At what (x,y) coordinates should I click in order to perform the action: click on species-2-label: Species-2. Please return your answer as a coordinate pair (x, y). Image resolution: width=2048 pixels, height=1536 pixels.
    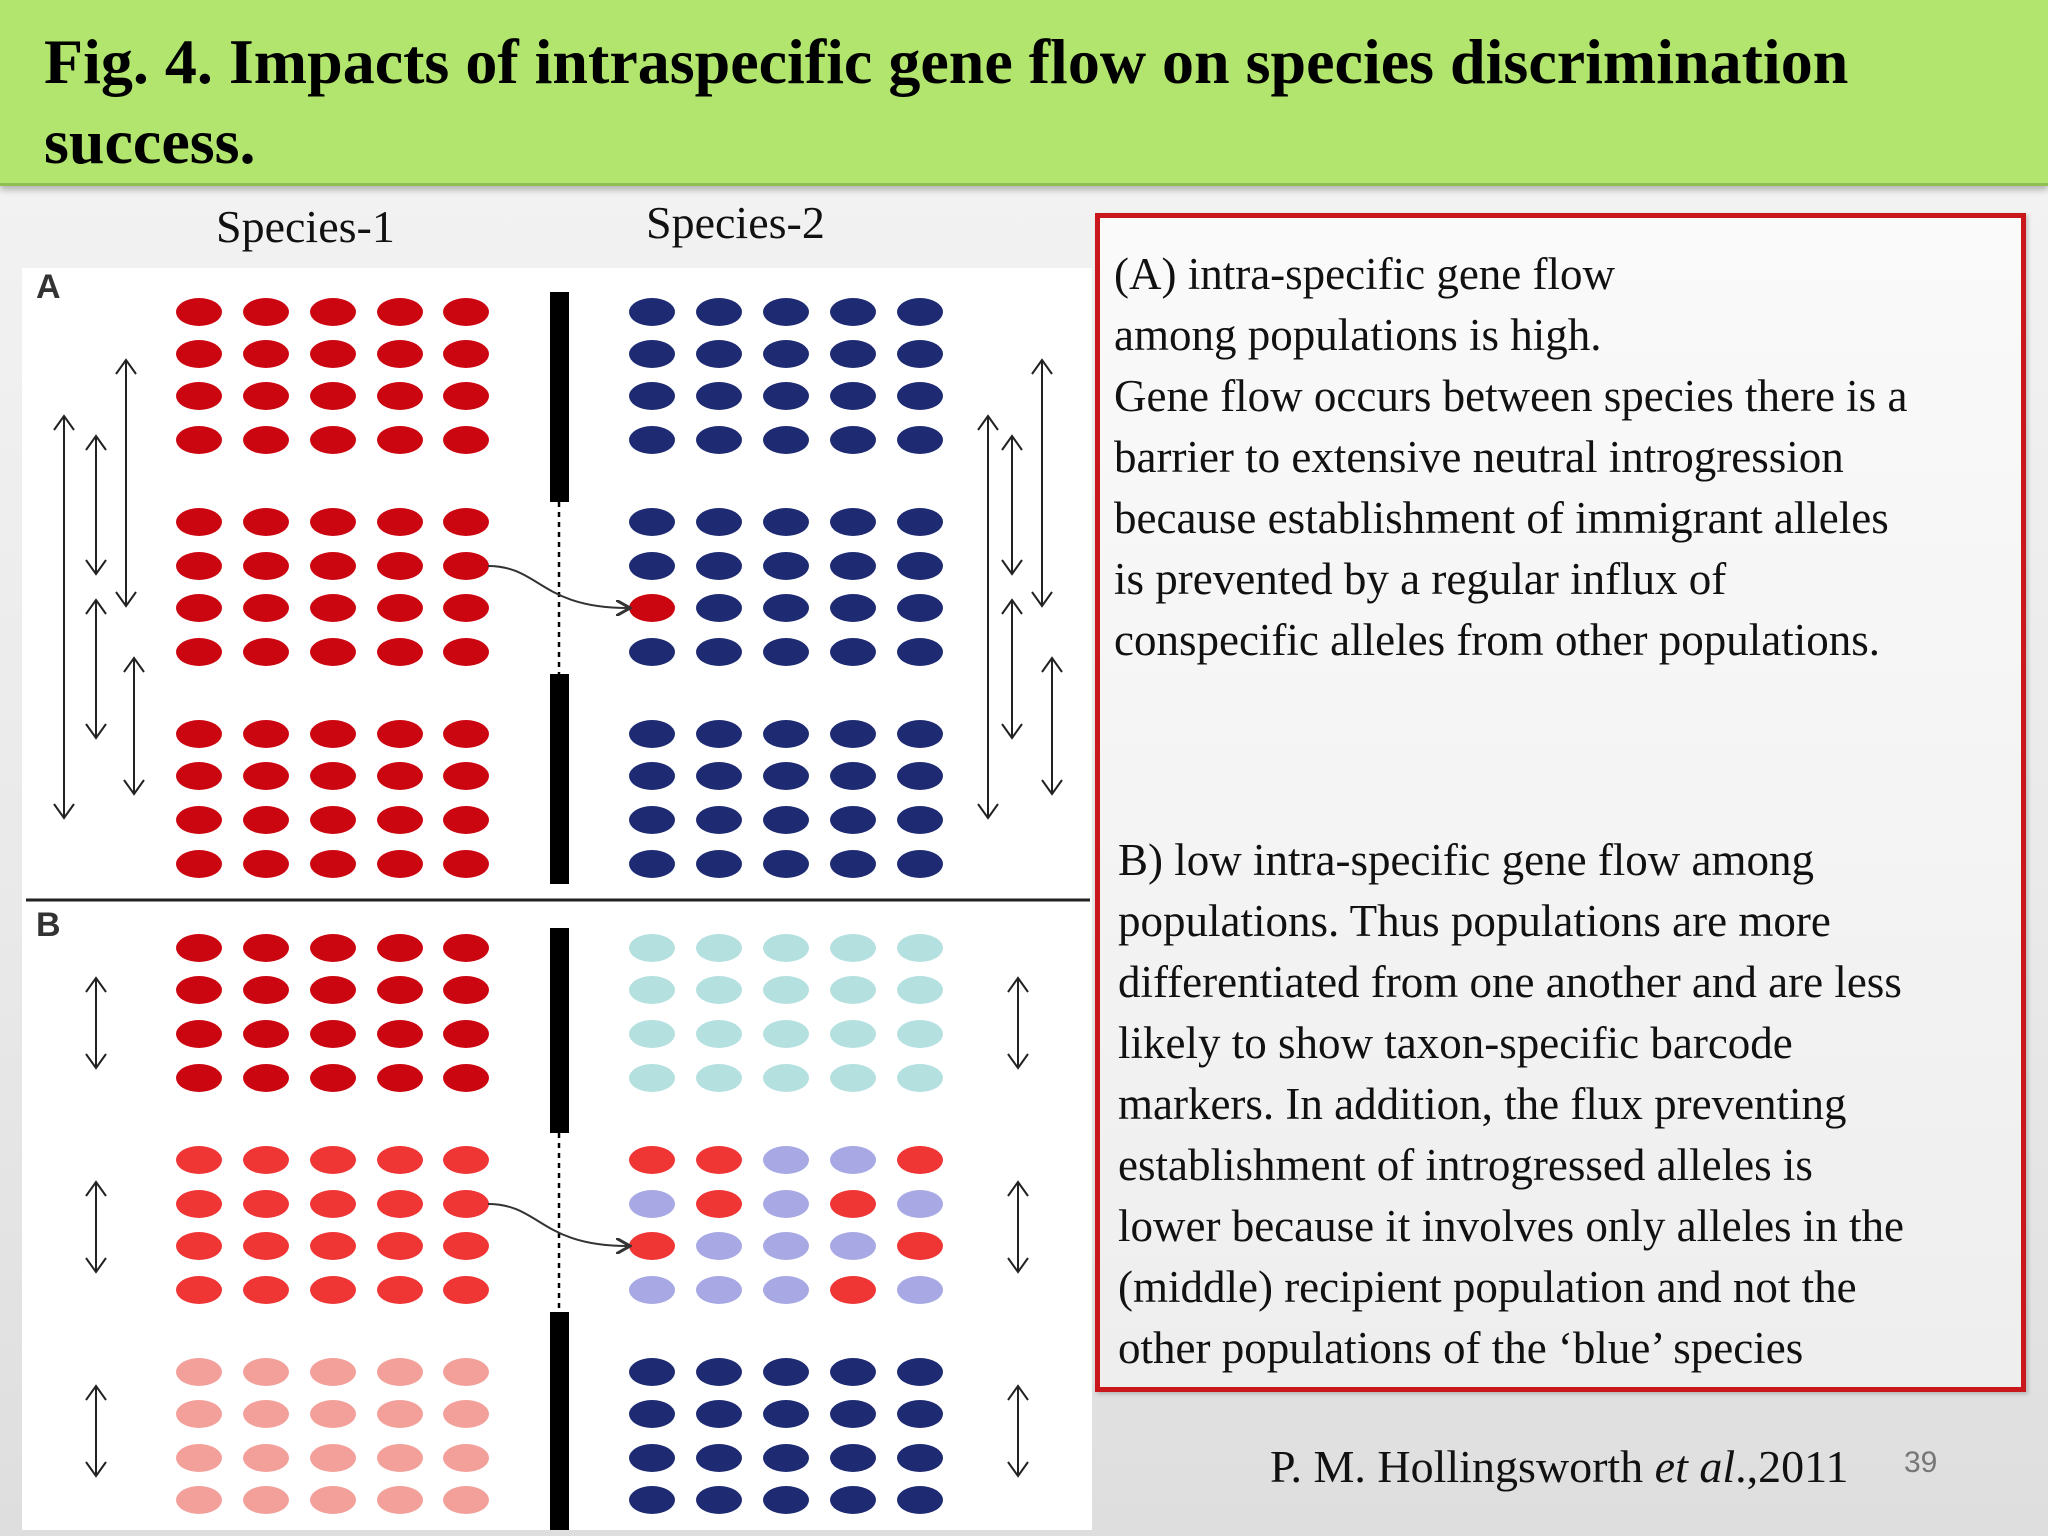
    Looking at the image, I should click on (735, 222).